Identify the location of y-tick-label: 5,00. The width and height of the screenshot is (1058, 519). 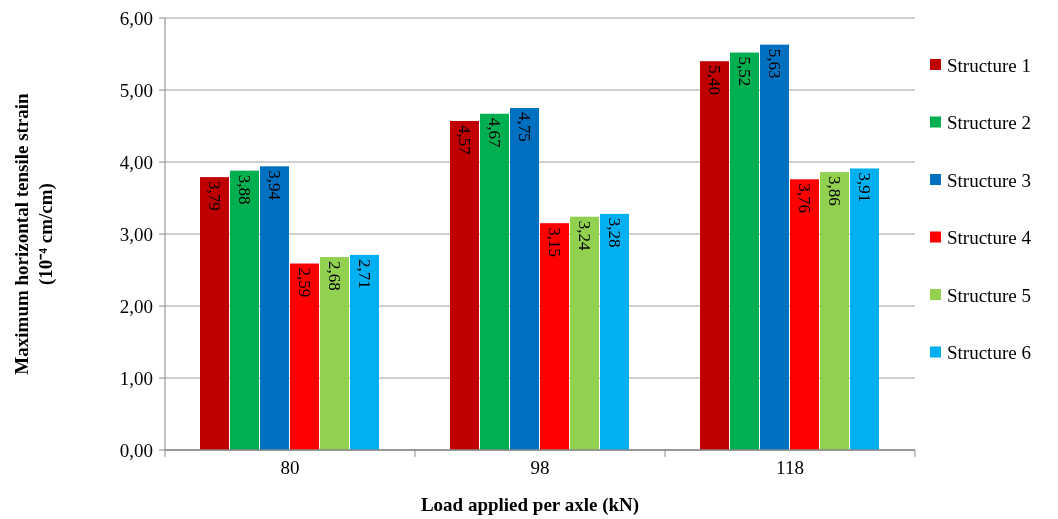
(136, 90).